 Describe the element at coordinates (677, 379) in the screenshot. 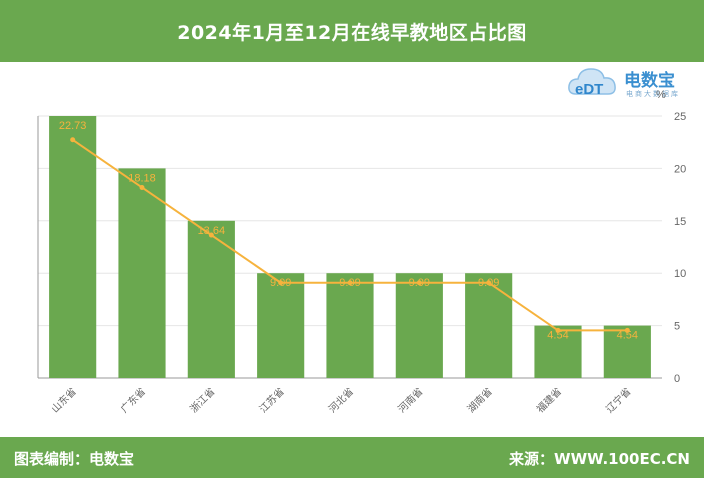

I see `y-tick-label: 0` at that location.